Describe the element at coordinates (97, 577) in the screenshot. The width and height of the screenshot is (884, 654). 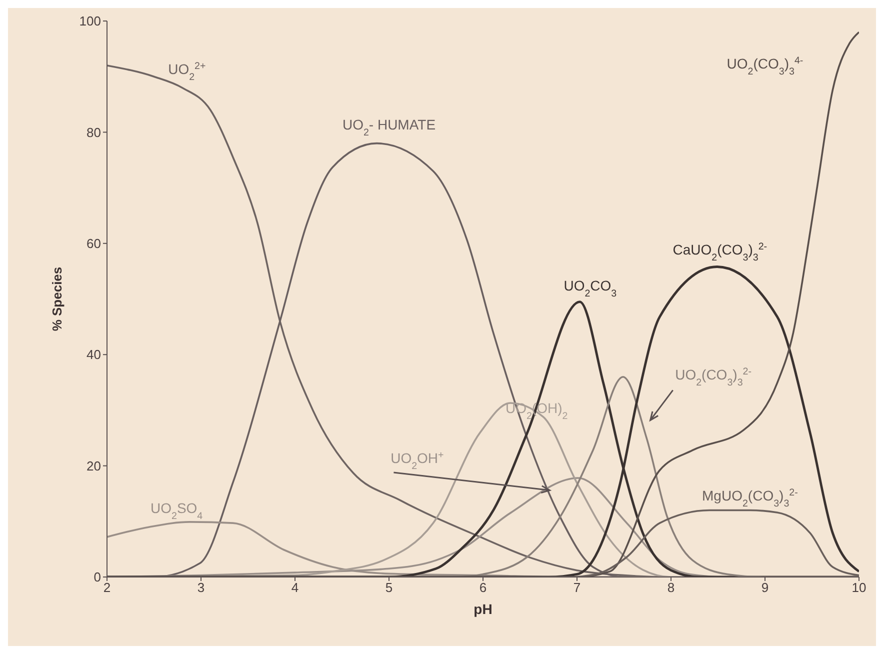
I see `y-tick-label: 0` at that location.